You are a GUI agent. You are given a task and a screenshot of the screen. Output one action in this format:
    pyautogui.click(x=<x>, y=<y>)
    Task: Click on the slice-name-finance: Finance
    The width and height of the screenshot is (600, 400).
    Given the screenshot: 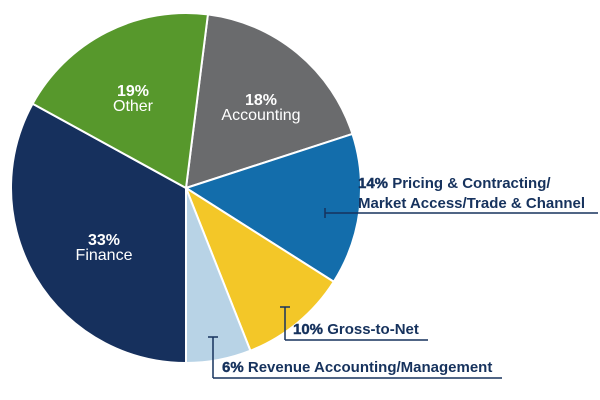 What is the action you would take?
    pyautogui.click(x=104, y=255)
    